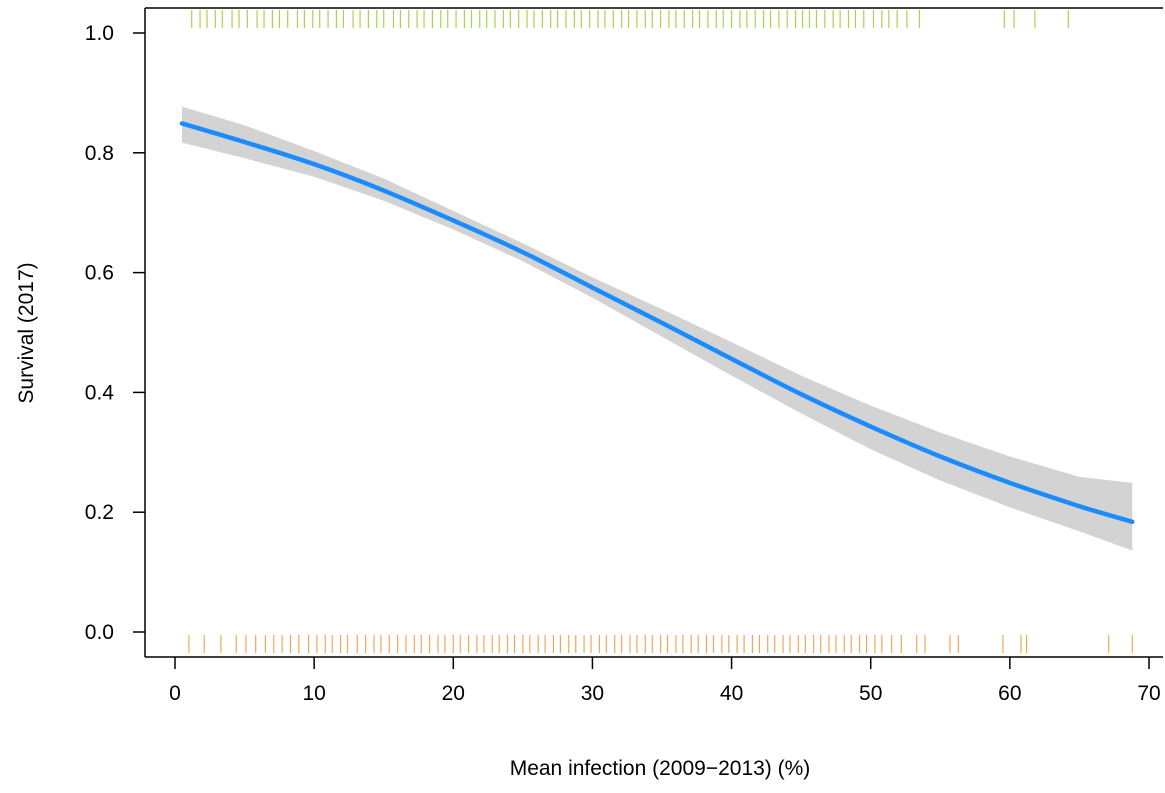 The height and width of the screenshot is (793, 1165). Describe the element at coordinates (1148, 693) in the screenshot. I see `x-tick-label: 70` at that location.